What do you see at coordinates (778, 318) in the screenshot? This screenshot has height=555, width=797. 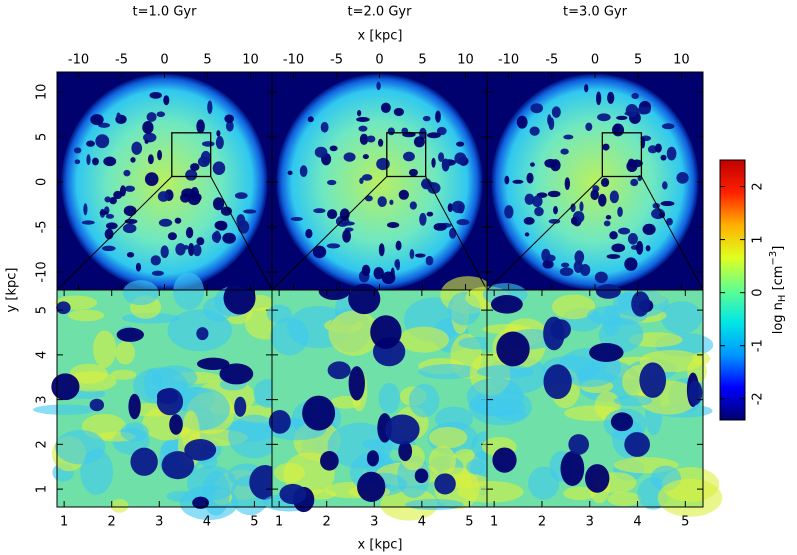 I see `label-part: log n` at bounding box center [778, 318].